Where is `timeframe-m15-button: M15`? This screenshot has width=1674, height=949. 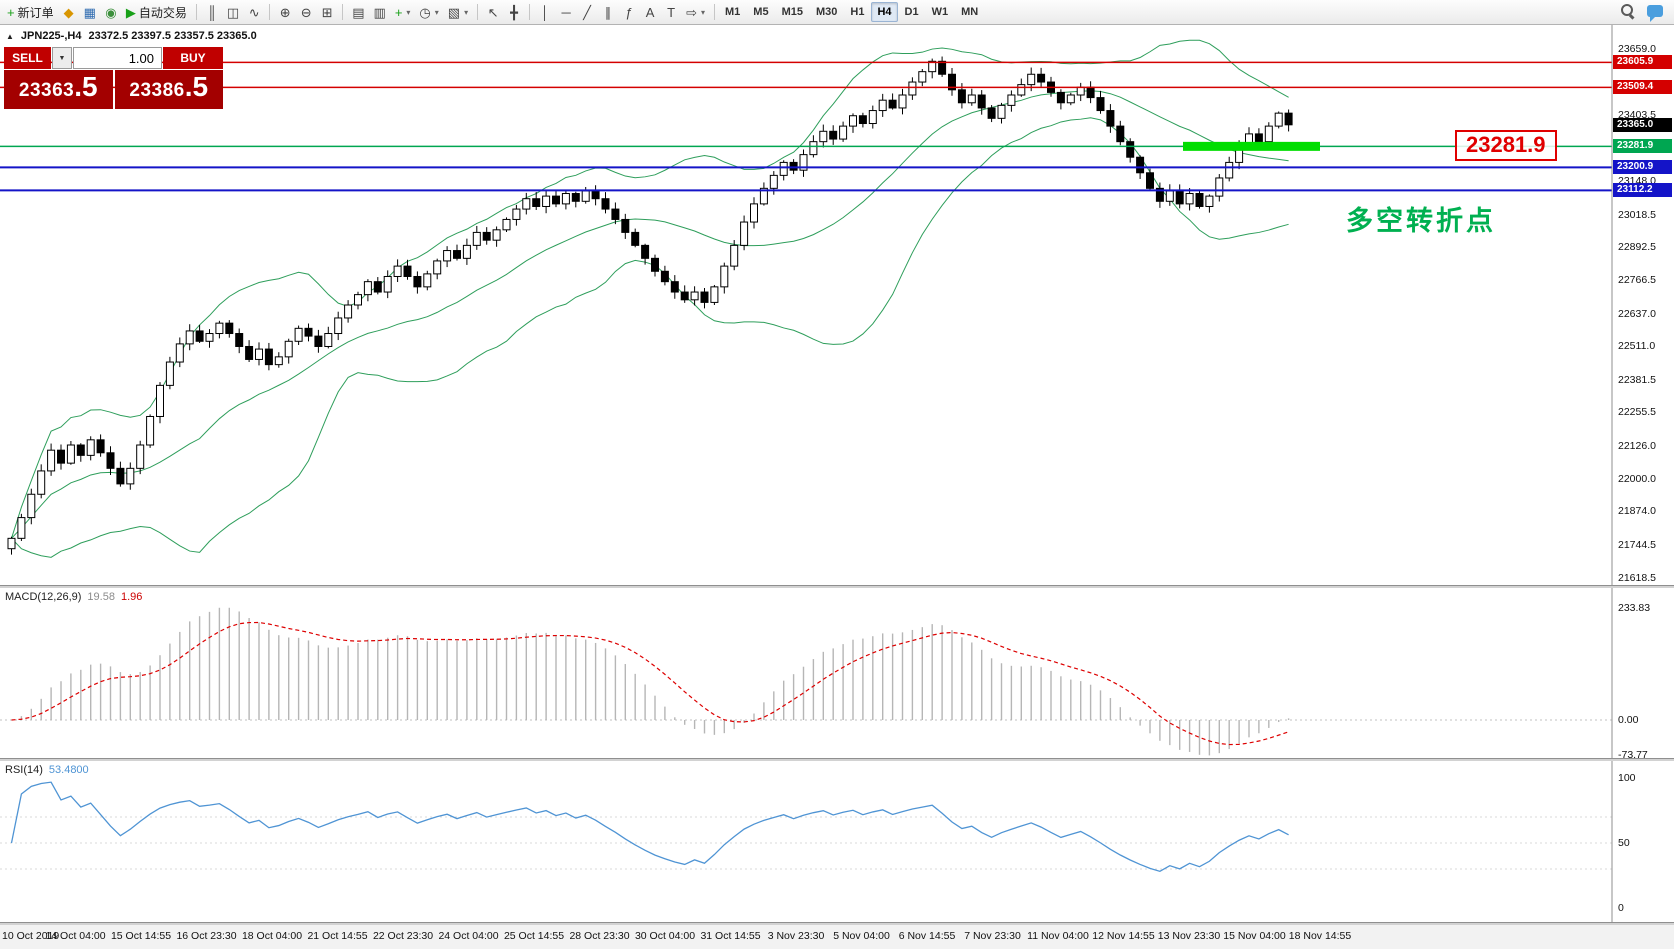 timeframe-m15-button: M15 is located at coordinates (792, 12).